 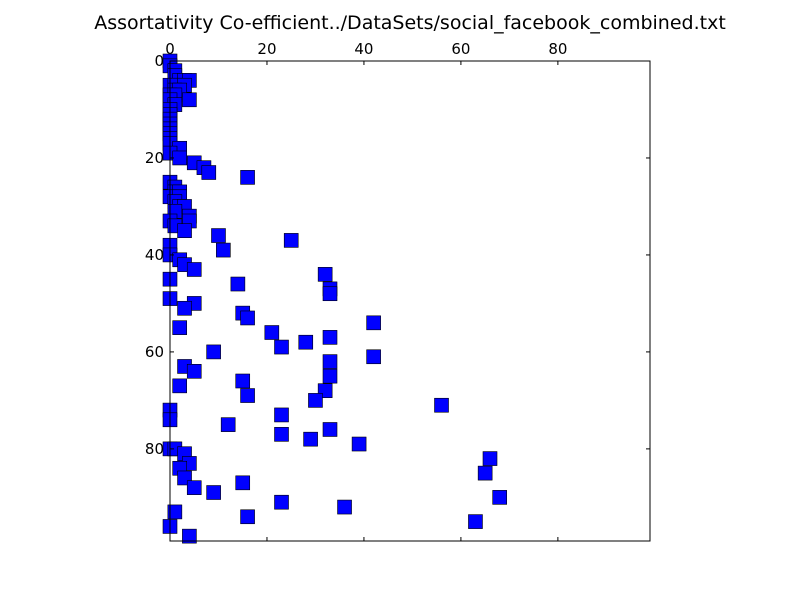 I want to click on y-tick-label: 60, so click(x=154, y=352).